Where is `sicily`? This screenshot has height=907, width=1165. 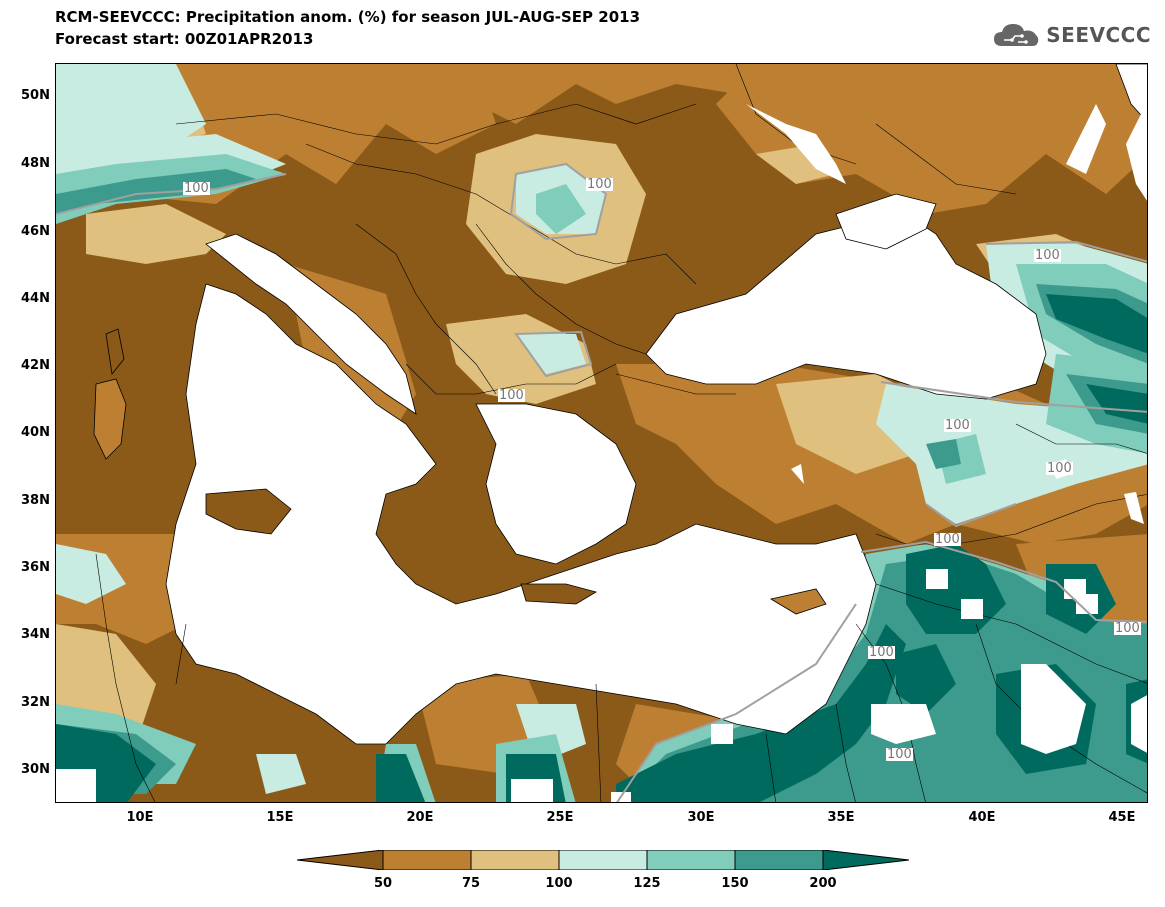 sicily is located at coordinates (248, 511).